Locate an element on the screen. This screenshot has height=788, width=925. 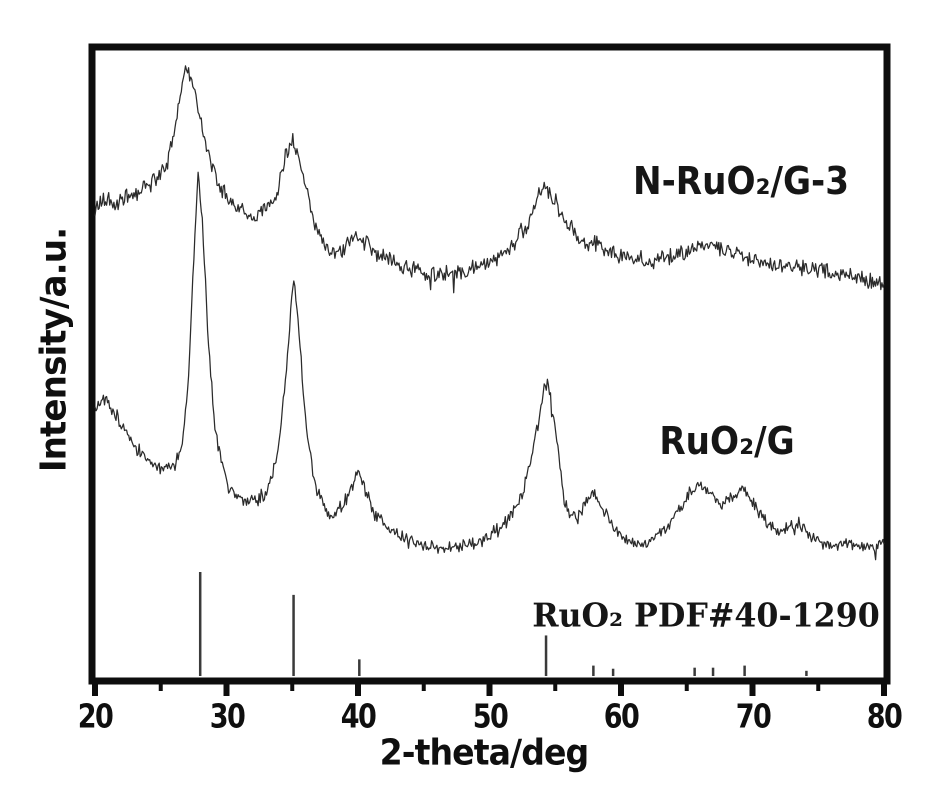
x-tick-label: 80 is located at coordinates (884, 716).